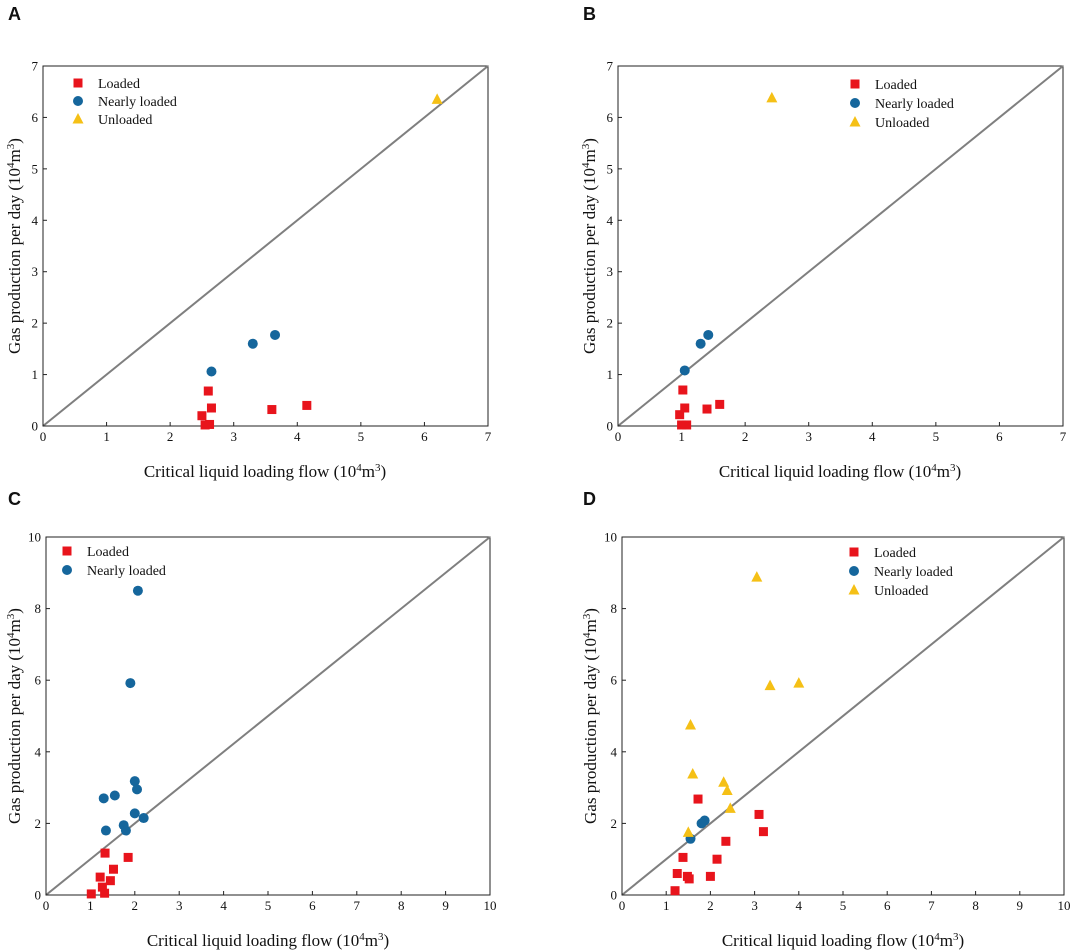 The image size is (1072, 950). Describe the element at coordinates (590, 716) in the screenshot. I see `y-axis-label: Gas production per day (104m3)` at that location.